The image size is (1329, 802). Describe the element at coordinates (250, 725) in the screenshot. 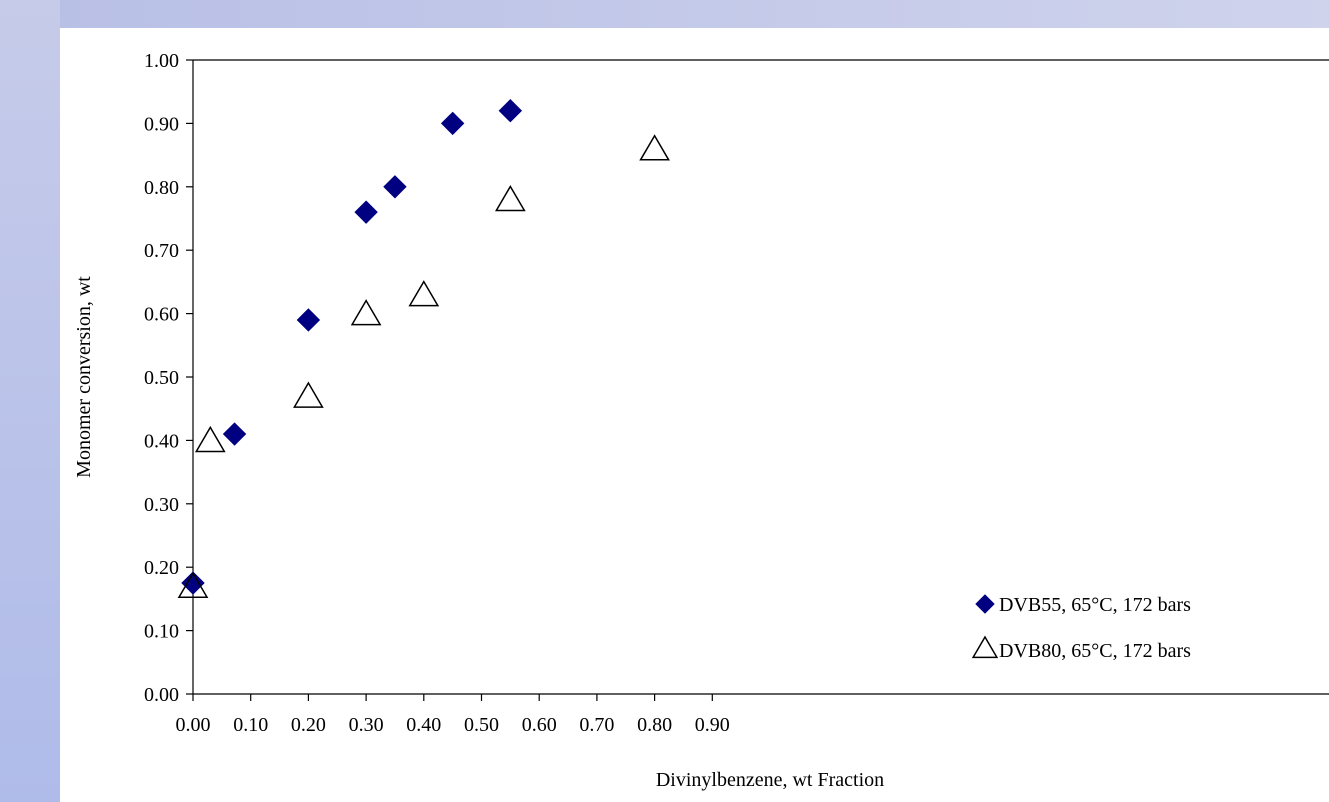

I see `x-tick-label: 0.10` at that location.